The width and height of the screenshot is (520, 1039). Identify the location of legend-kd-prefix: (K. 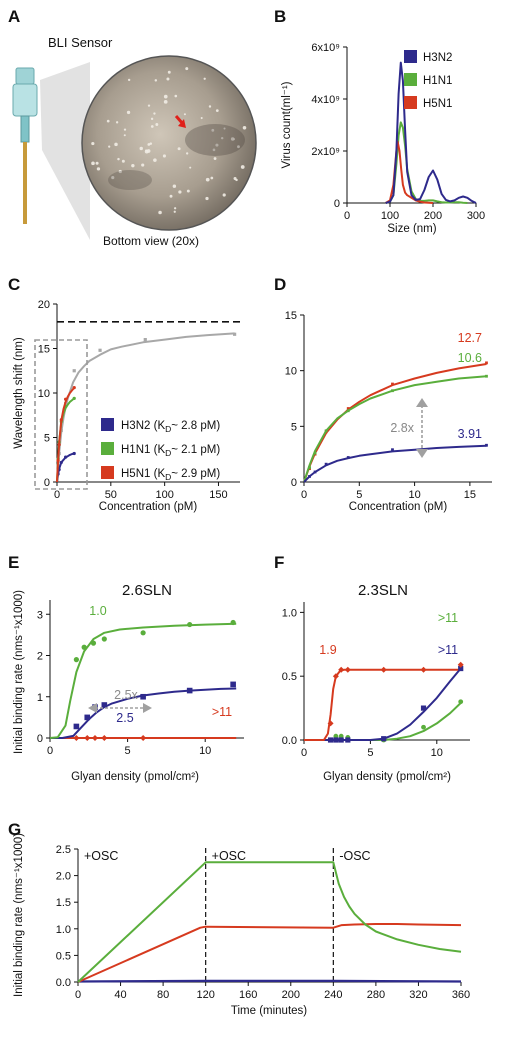
(160, 474).